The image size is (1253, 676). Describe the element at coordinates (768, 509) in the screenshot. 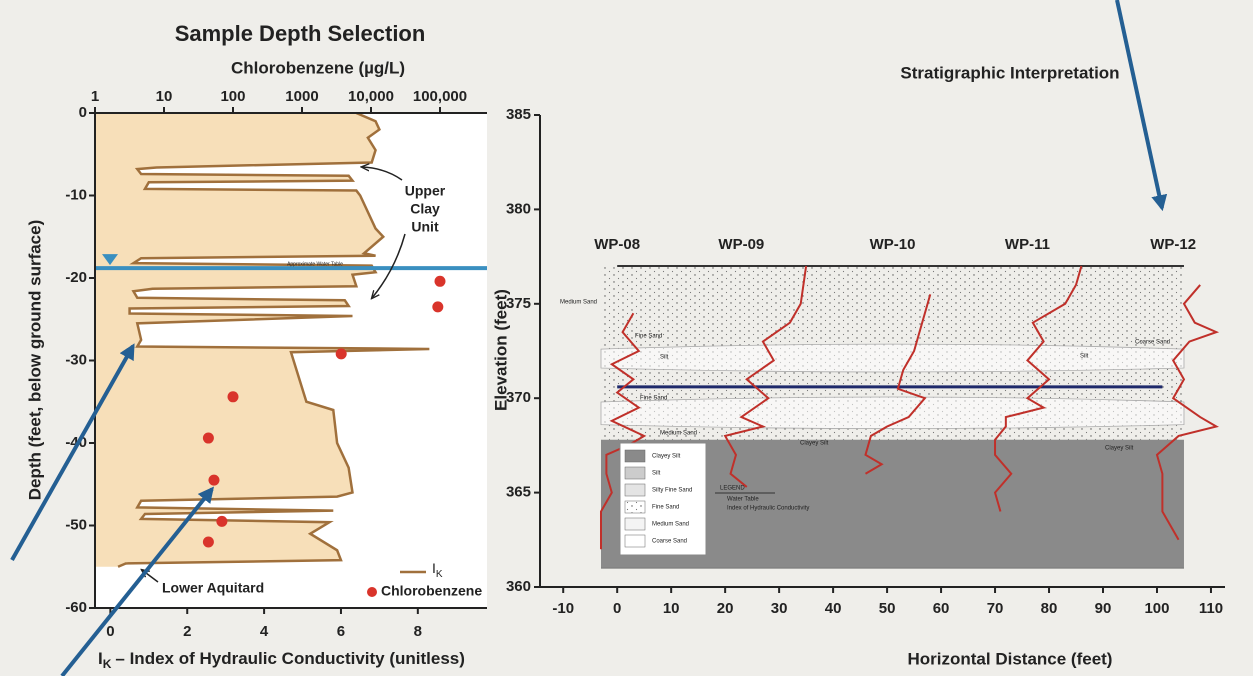

I see `legend-label: Index of Hydraulic Conductivity` at that location.